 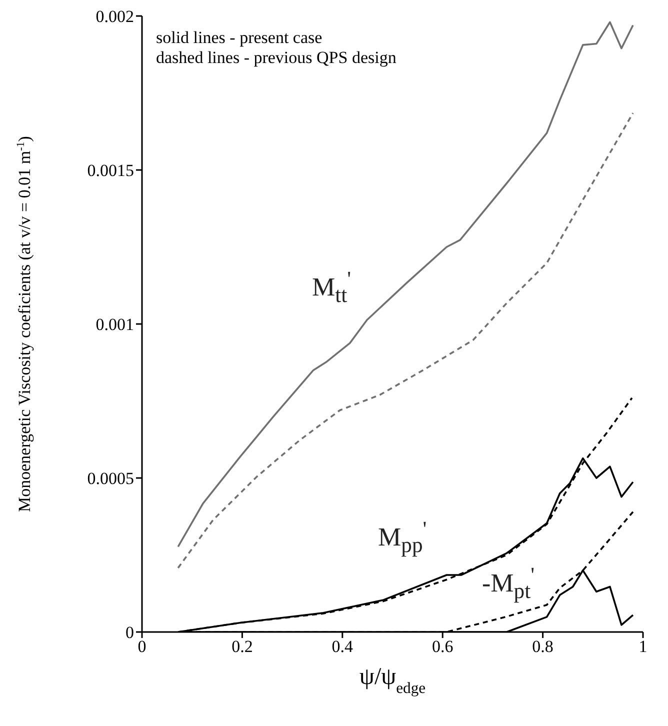 I want to click on y-tick-label: 0.002, so click(x=115, y=16).